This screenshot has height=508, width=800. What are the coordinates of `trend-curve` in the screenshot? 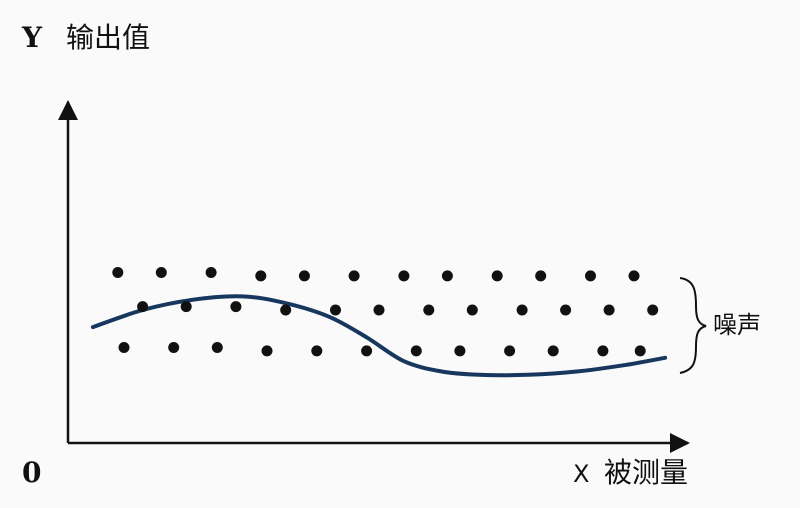 It's located at (379, 336).